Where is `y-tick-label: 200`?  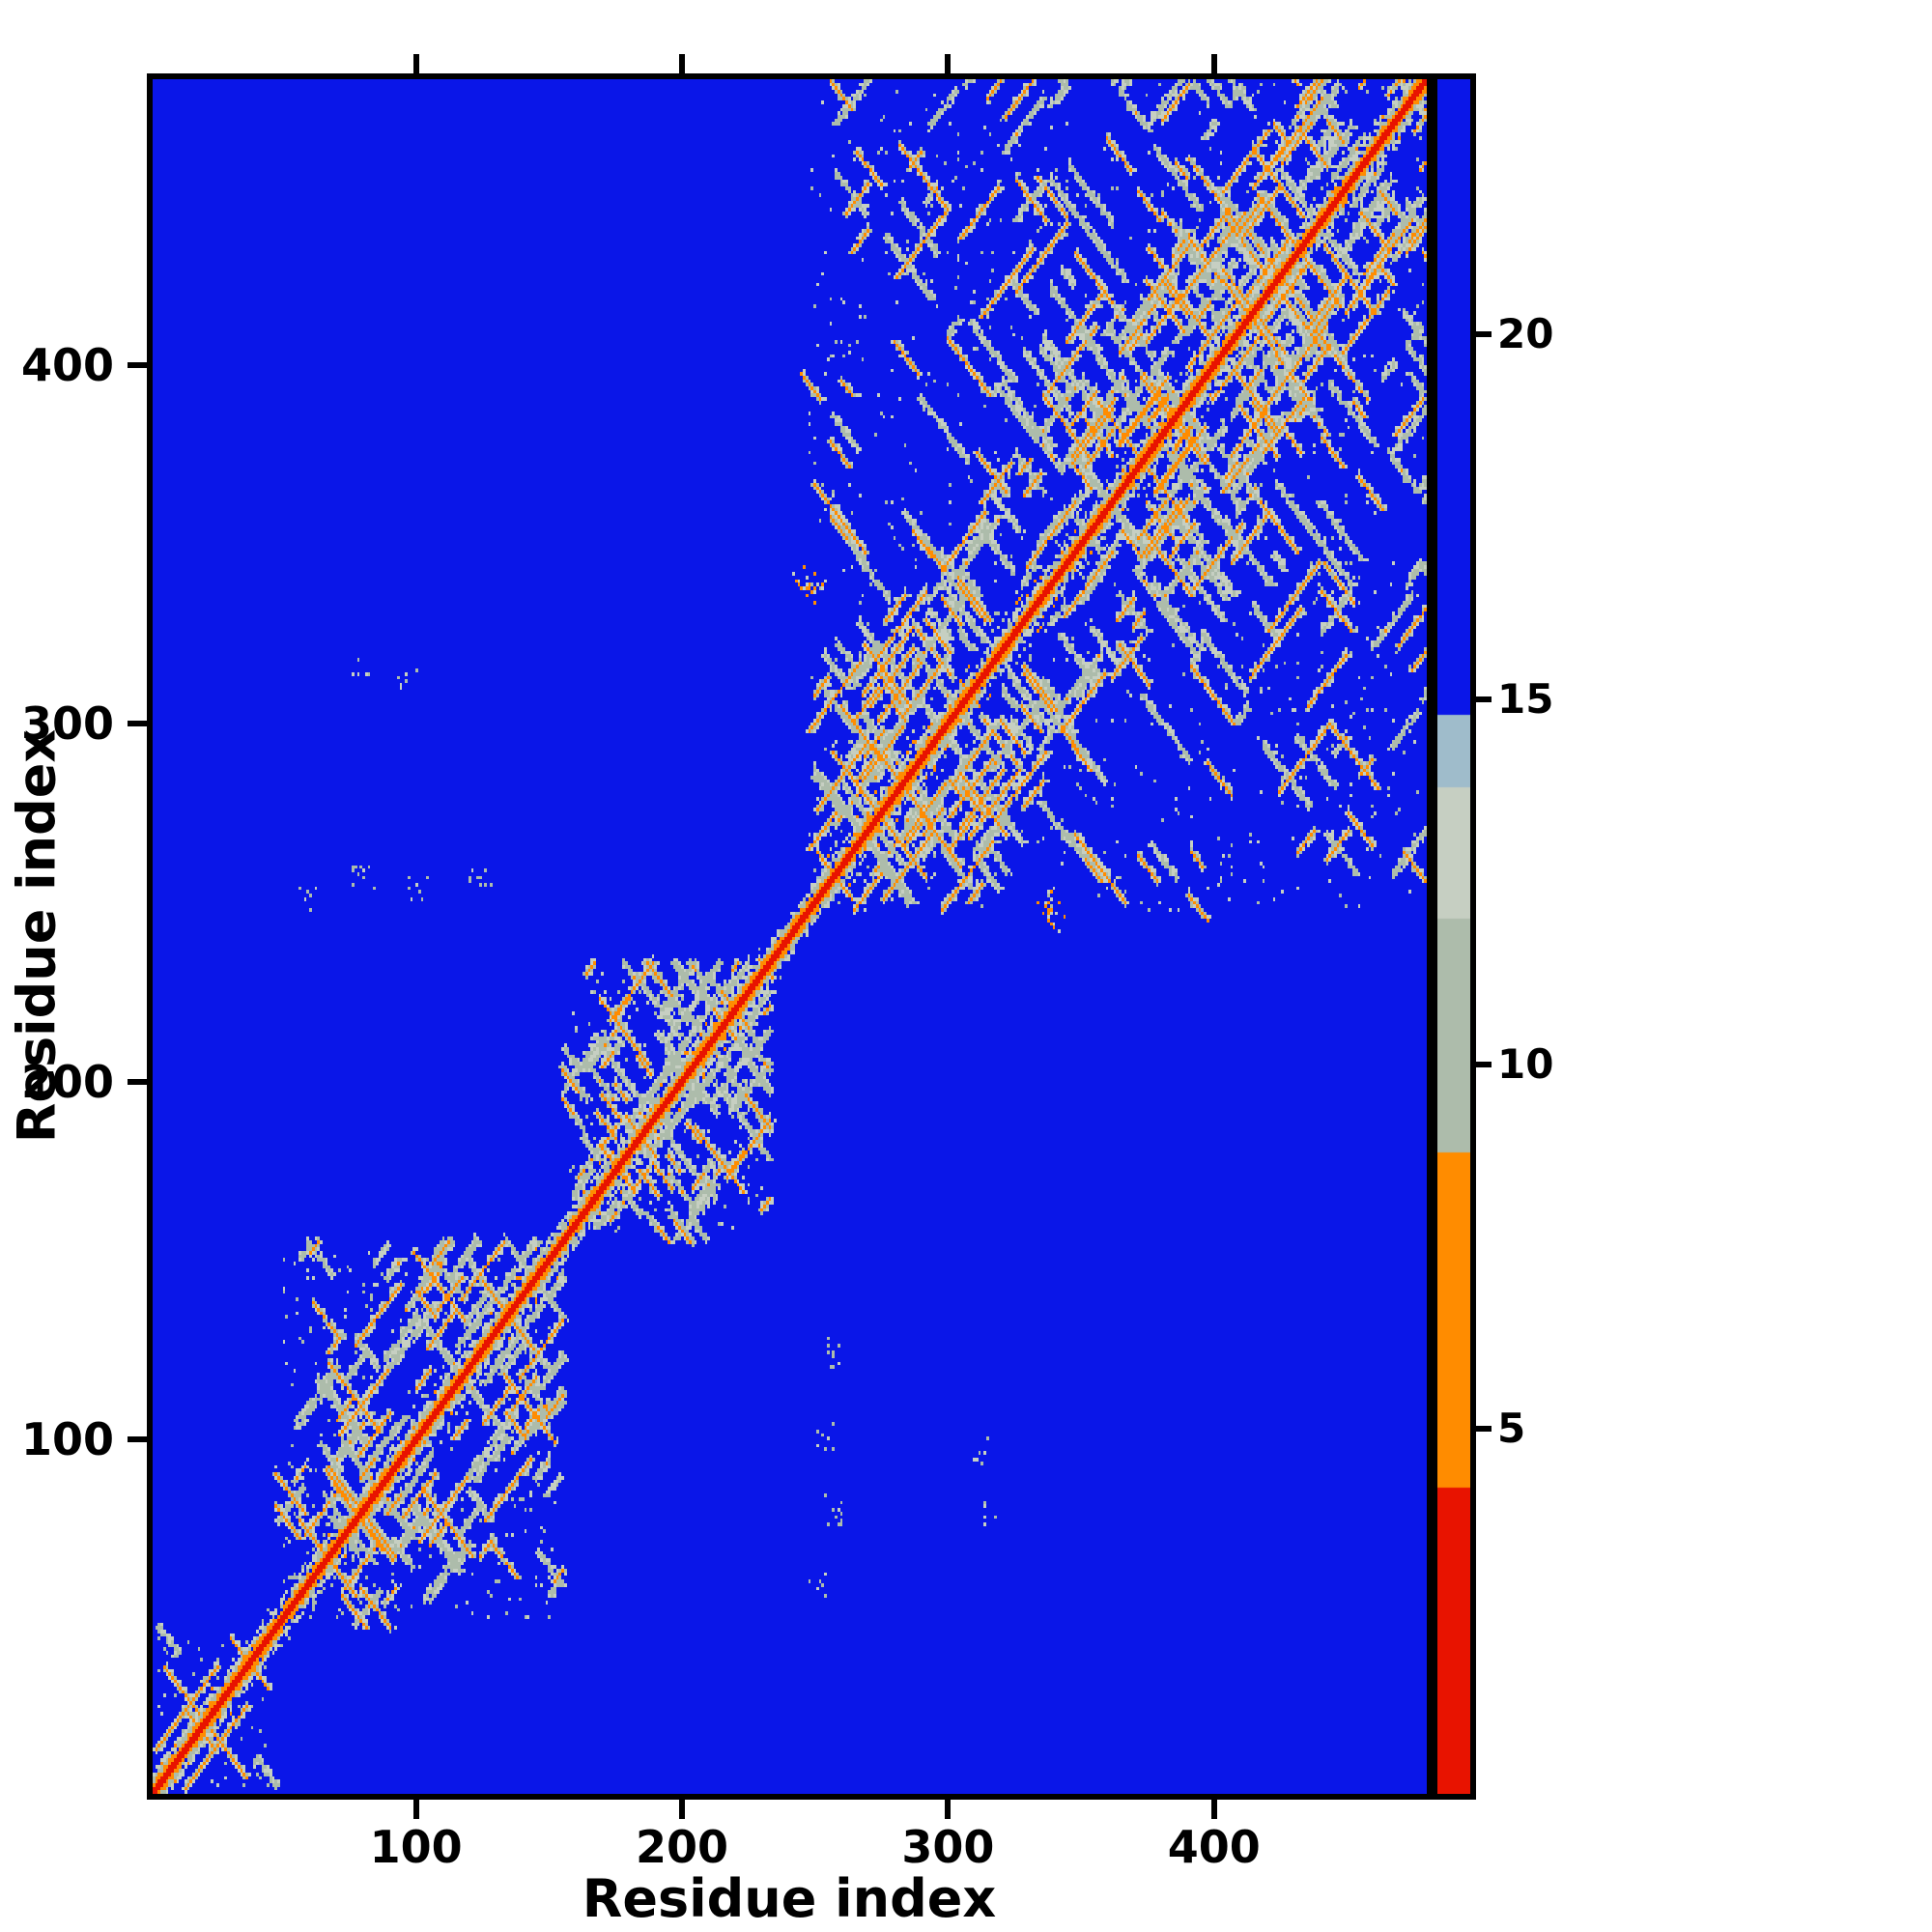 y-tick-label: 200 is located at coordinates (67, 1081).